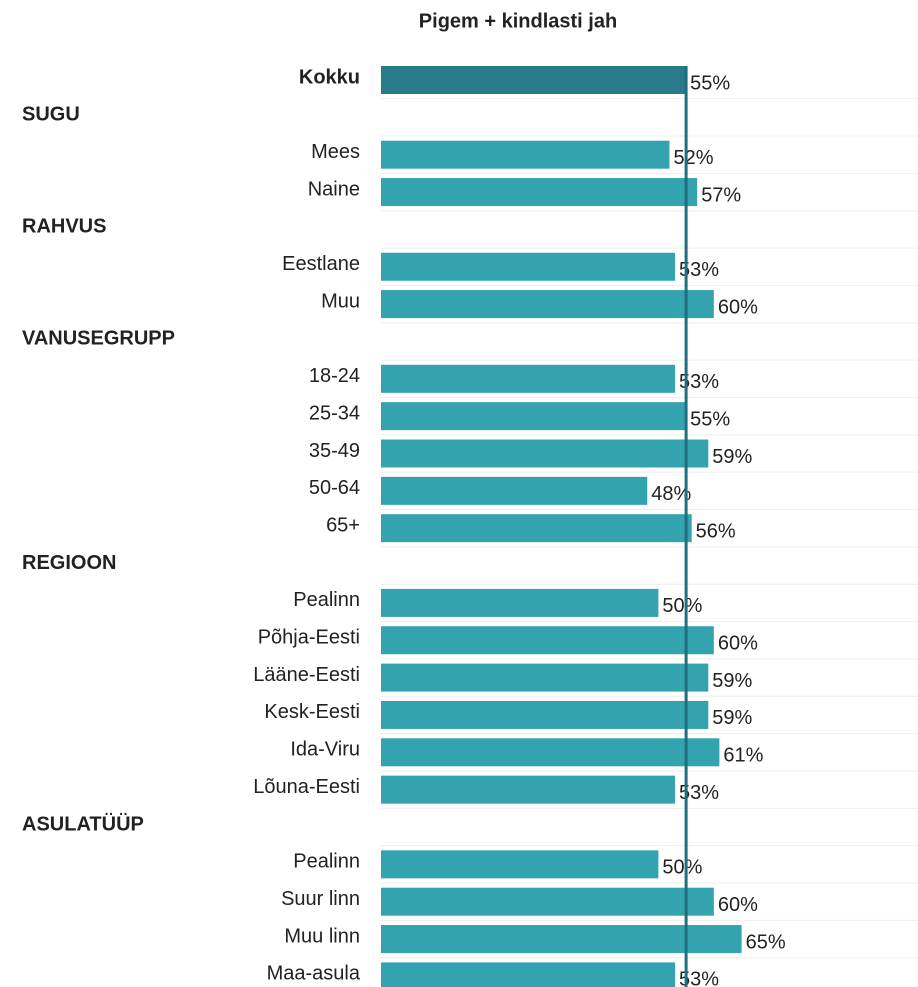  I want to click on category-label: Suur linn, so click(320, 899).